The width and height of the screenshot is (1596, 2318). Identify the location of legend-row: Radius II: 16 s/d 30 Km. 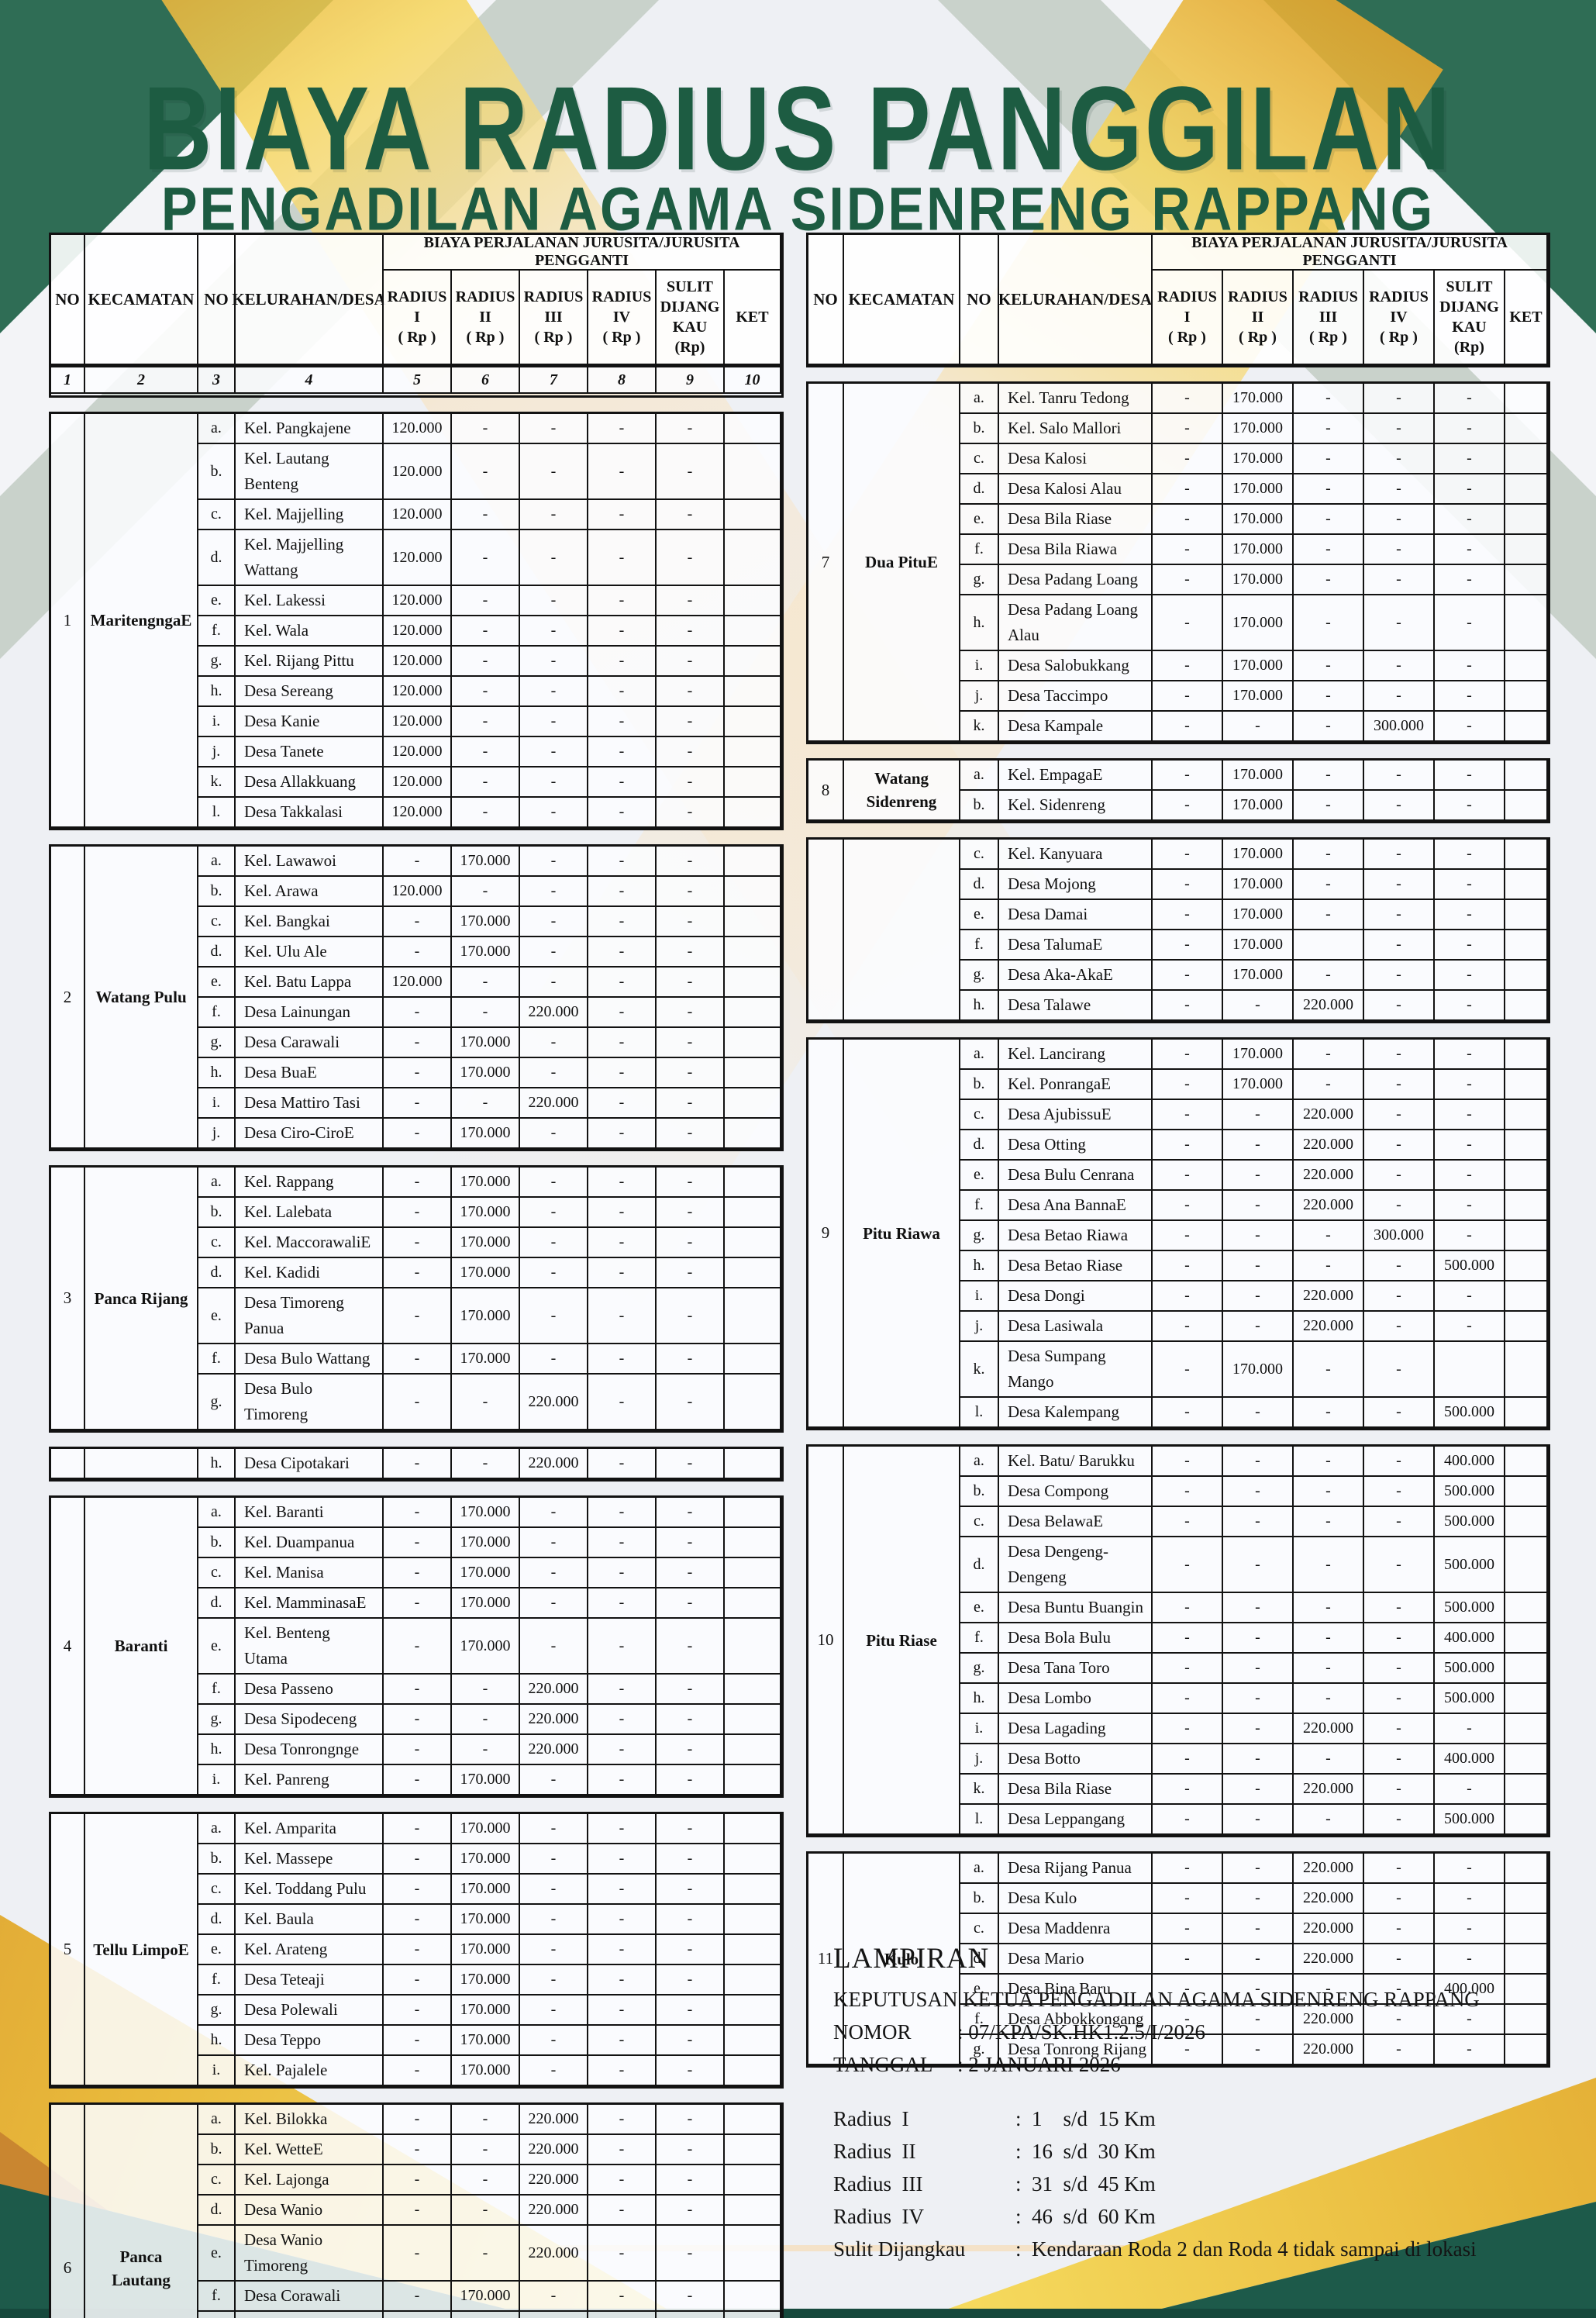
(1193, 2152).